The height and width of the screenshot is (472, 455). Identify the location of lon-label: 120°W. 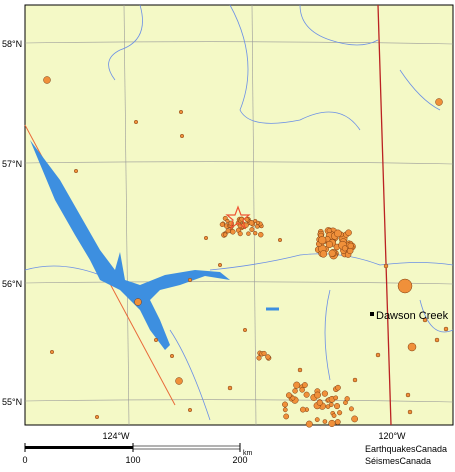
(392, 436).